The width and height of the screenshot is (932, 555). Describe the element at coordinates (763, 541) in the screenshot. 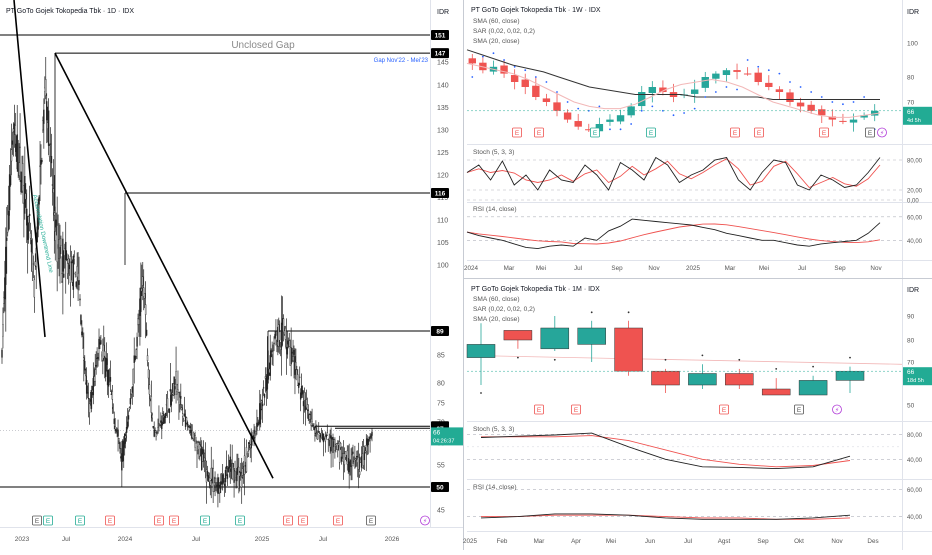

I see `monthly-x-tick-label: Sep` at that location.